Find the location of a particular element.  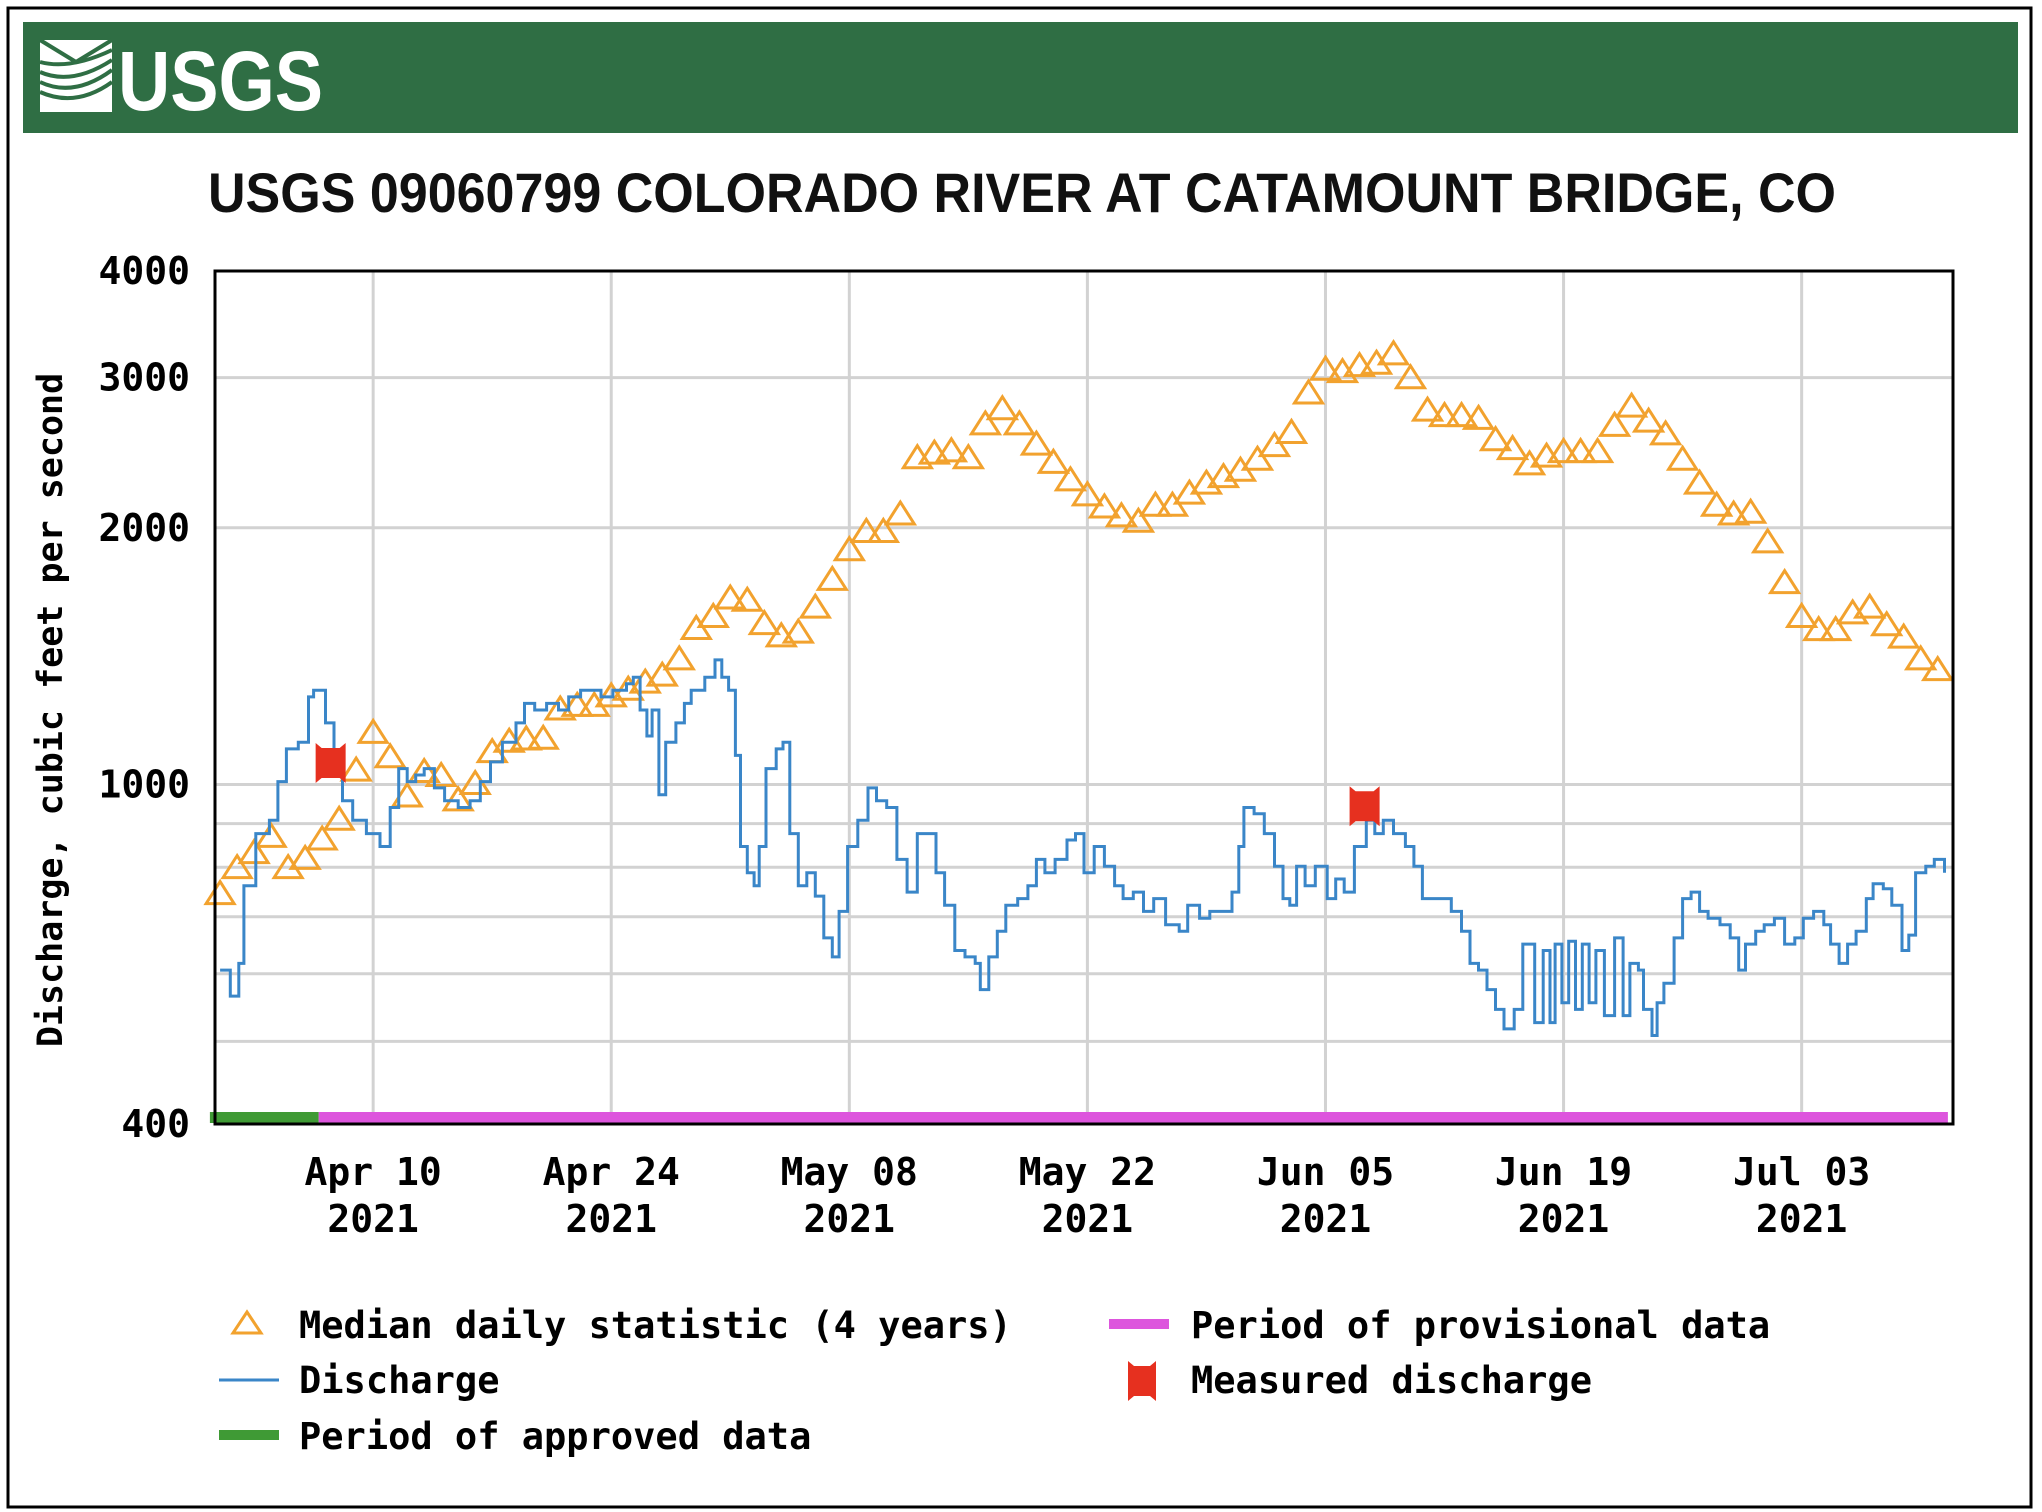

y-tick-label: 4000 is located at coordinates (144, 271).